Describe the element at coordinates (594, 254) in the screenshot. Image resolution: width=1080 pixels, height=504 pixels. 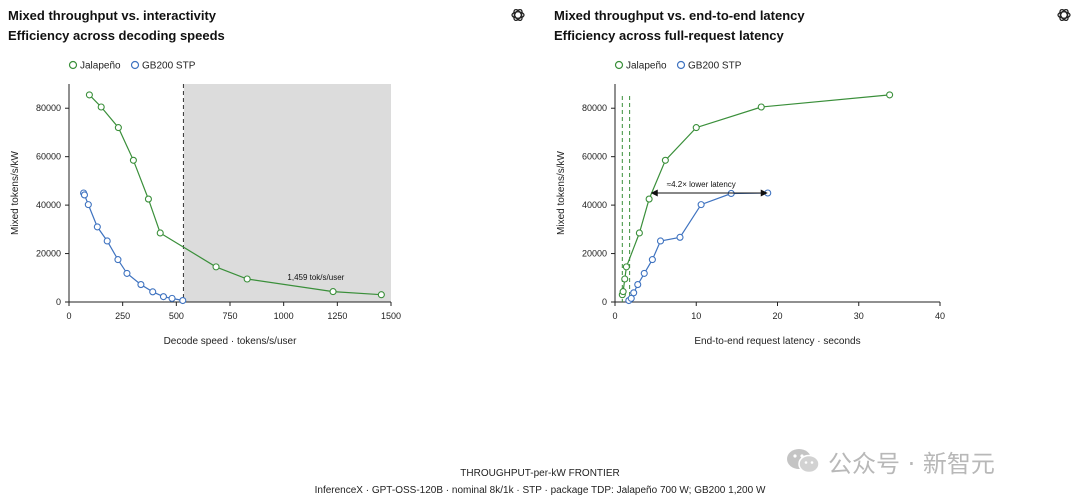
I see `right-chart-y-tick-label: 20000` at that location.